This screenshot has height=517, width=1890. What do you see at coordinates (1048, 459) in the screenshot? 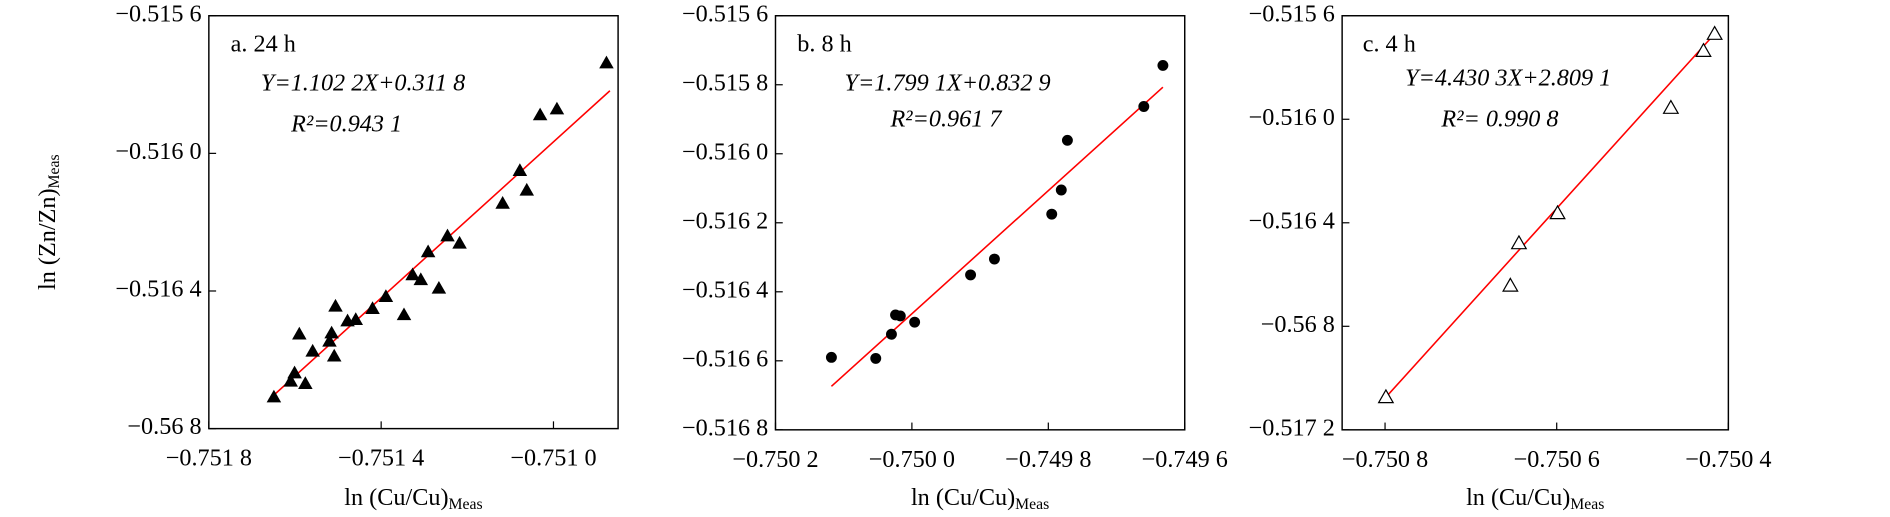
I see `x-tick-label: −0.749 8` at bounding box center [1048, 459].